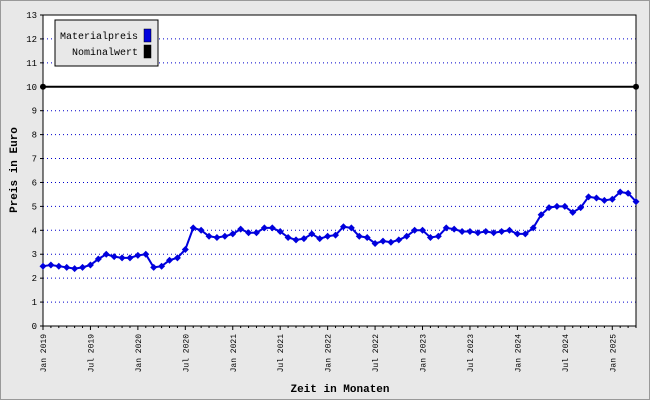  Describe the element at coordinates (518, 353) in the screenshot. I see `x-tick-label: Jan 2024` at that location.